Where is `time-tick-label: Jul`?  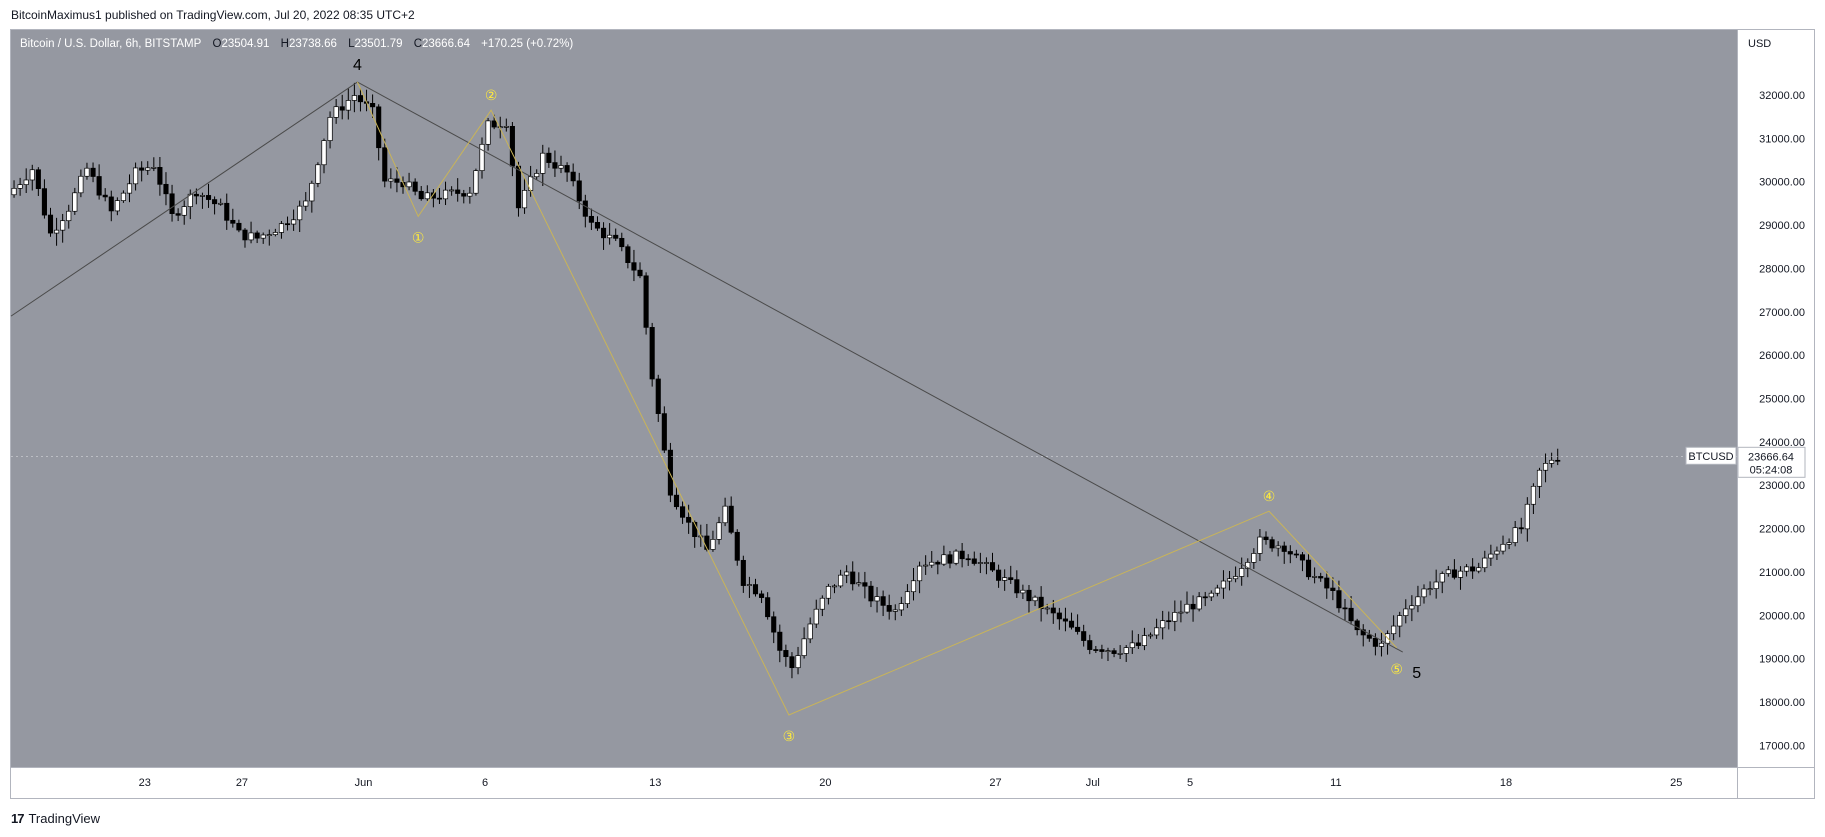
time-tick-label: Jul is located at coordinates (1093, 783).